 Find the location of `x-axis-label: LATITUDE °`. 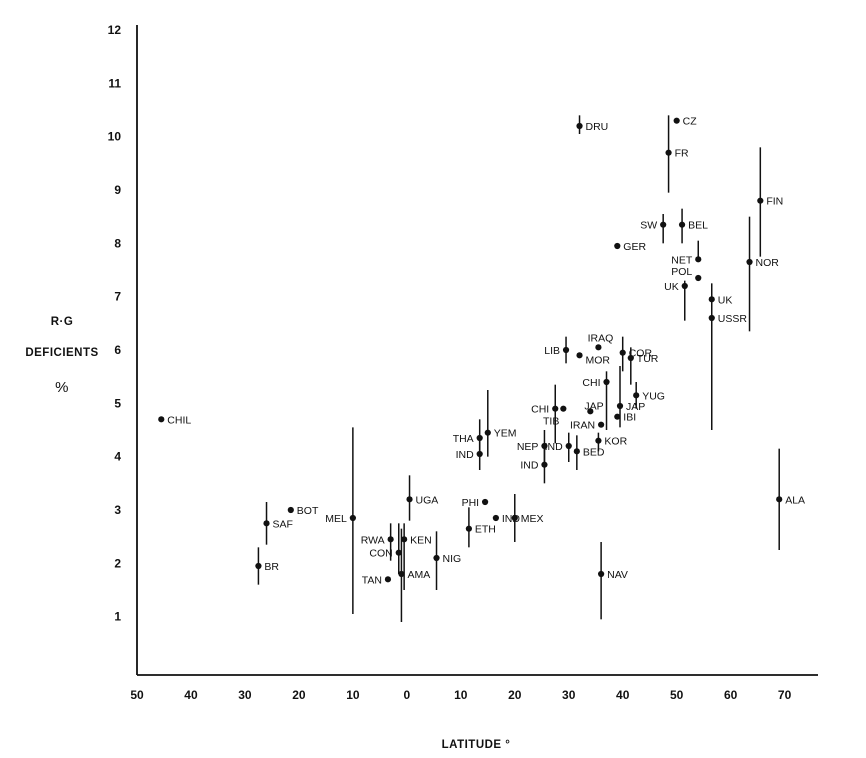

x-axis-label: LATITUDE ° is located at coordinates (476, 745).